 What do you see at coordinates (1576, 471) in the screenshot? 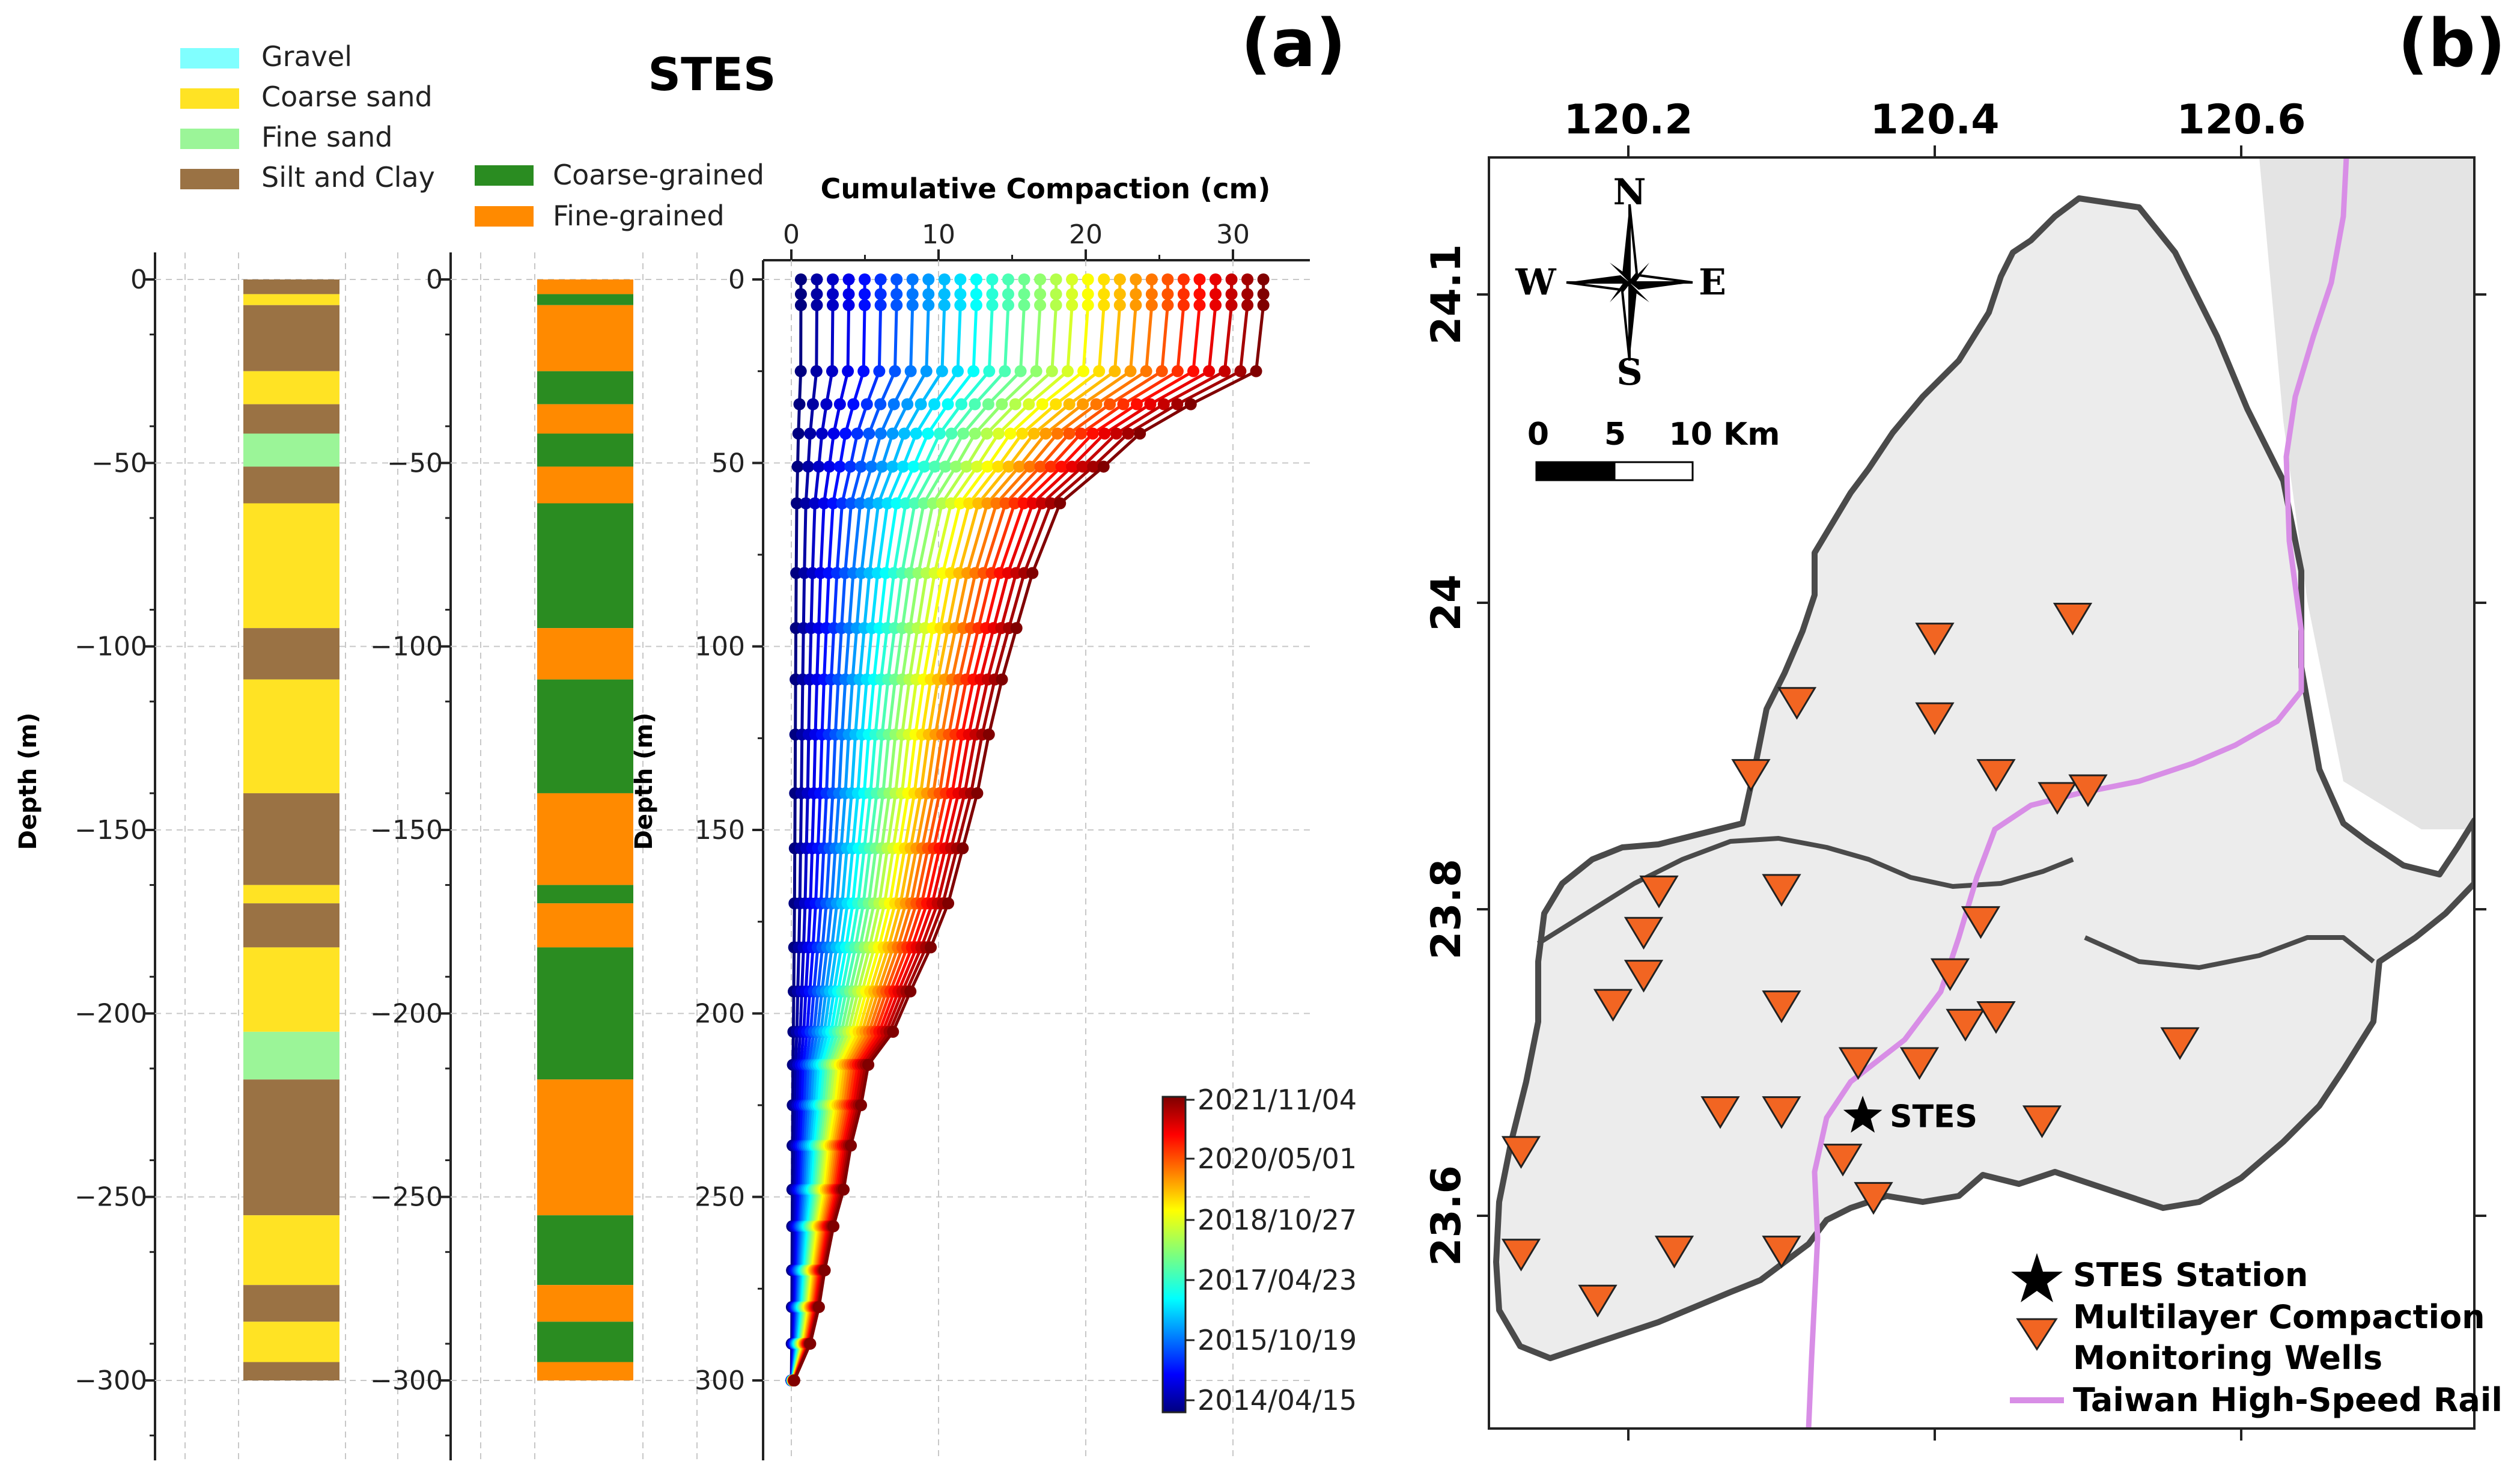
I see `scale-bar-black` at bounding box center [1576, 471].